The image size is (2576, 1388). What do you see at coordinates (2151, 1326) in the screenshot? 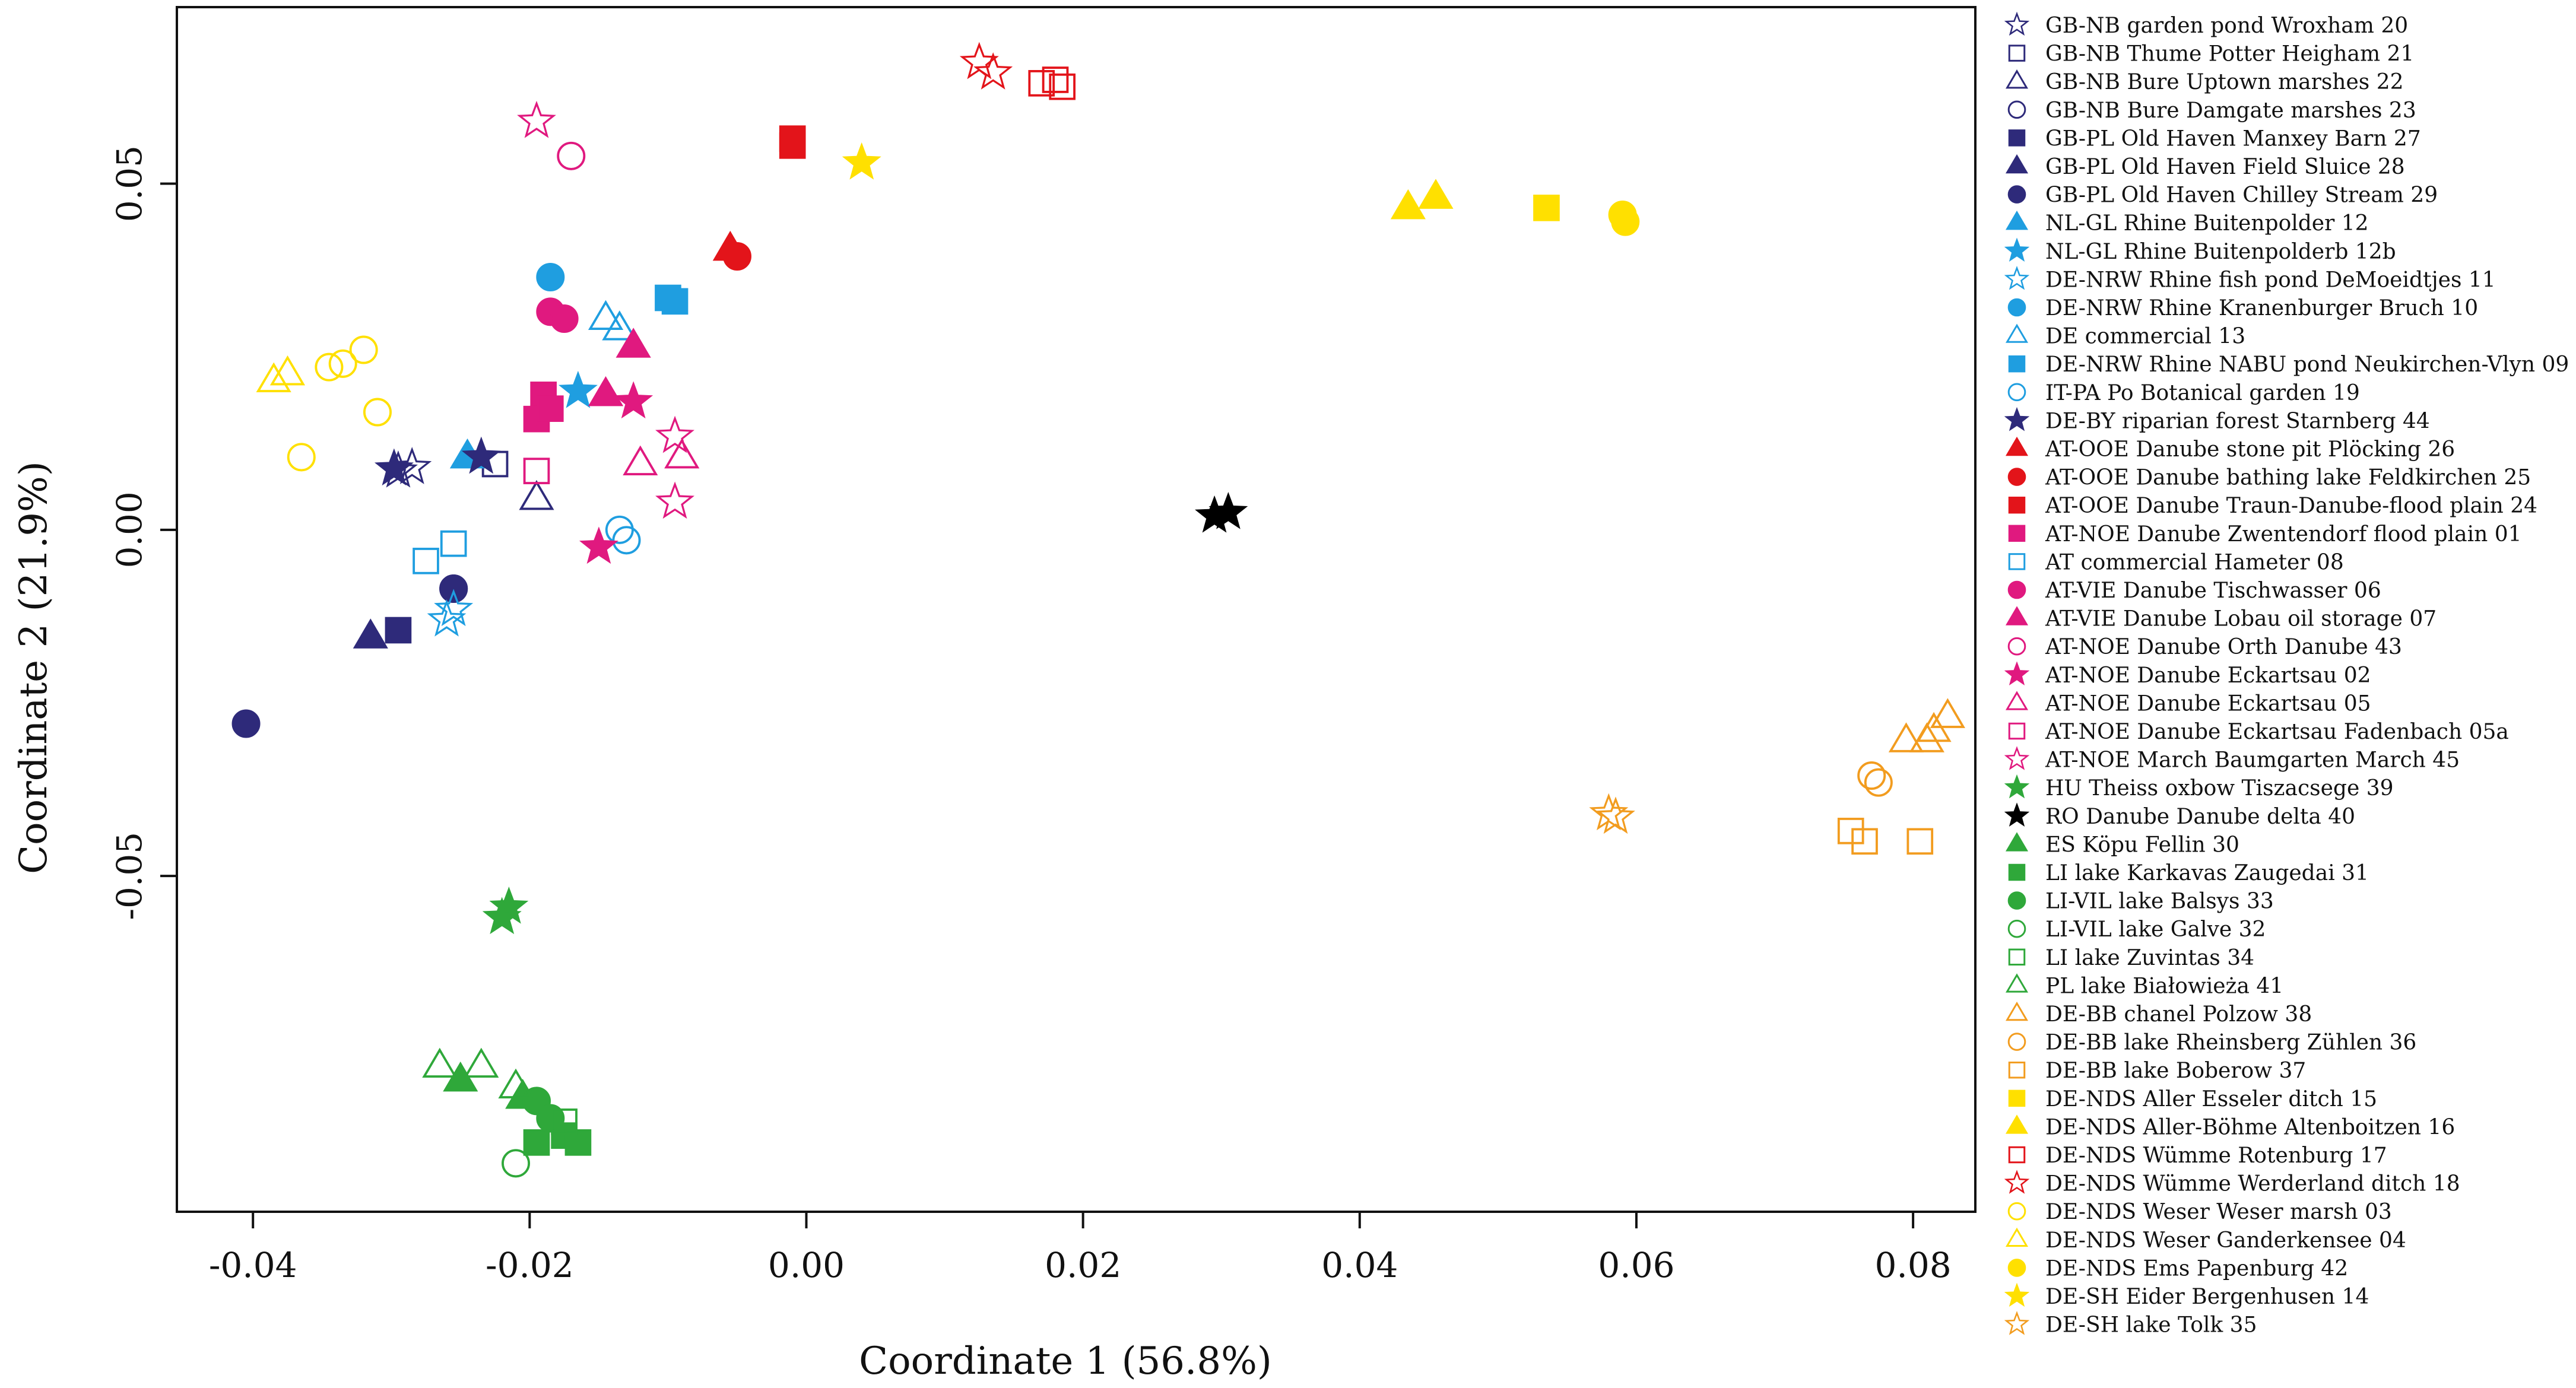
I see `legend-label: DE-SH lake Tolk 35` at bounding box center [2151, 1326].